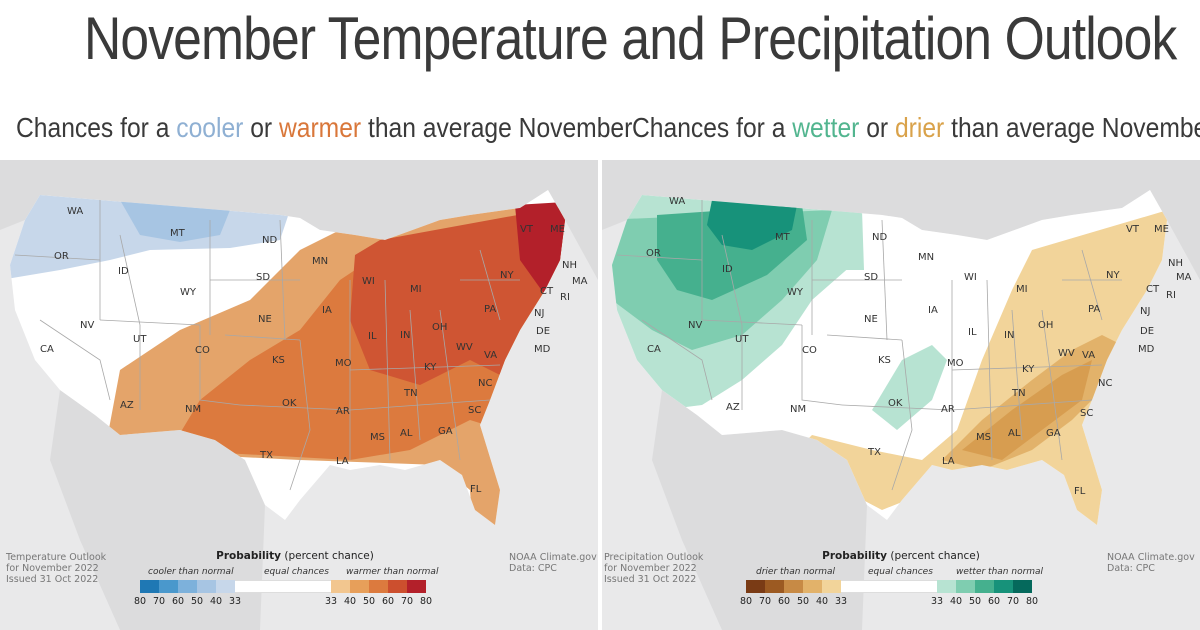 This screenshot has height=630, width=1200. What do you see at coordinates (972, 332) in the screenshot?
I see `state-label-il: IL` at bounding box center [972, 332].